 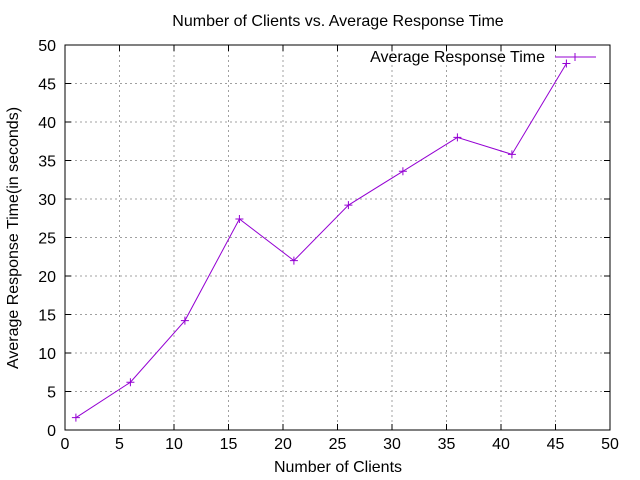 What do you see at coordinates (174, 444) in the screenshot?
I see `x-tick-label: 10` at bounding box center [174, 444].